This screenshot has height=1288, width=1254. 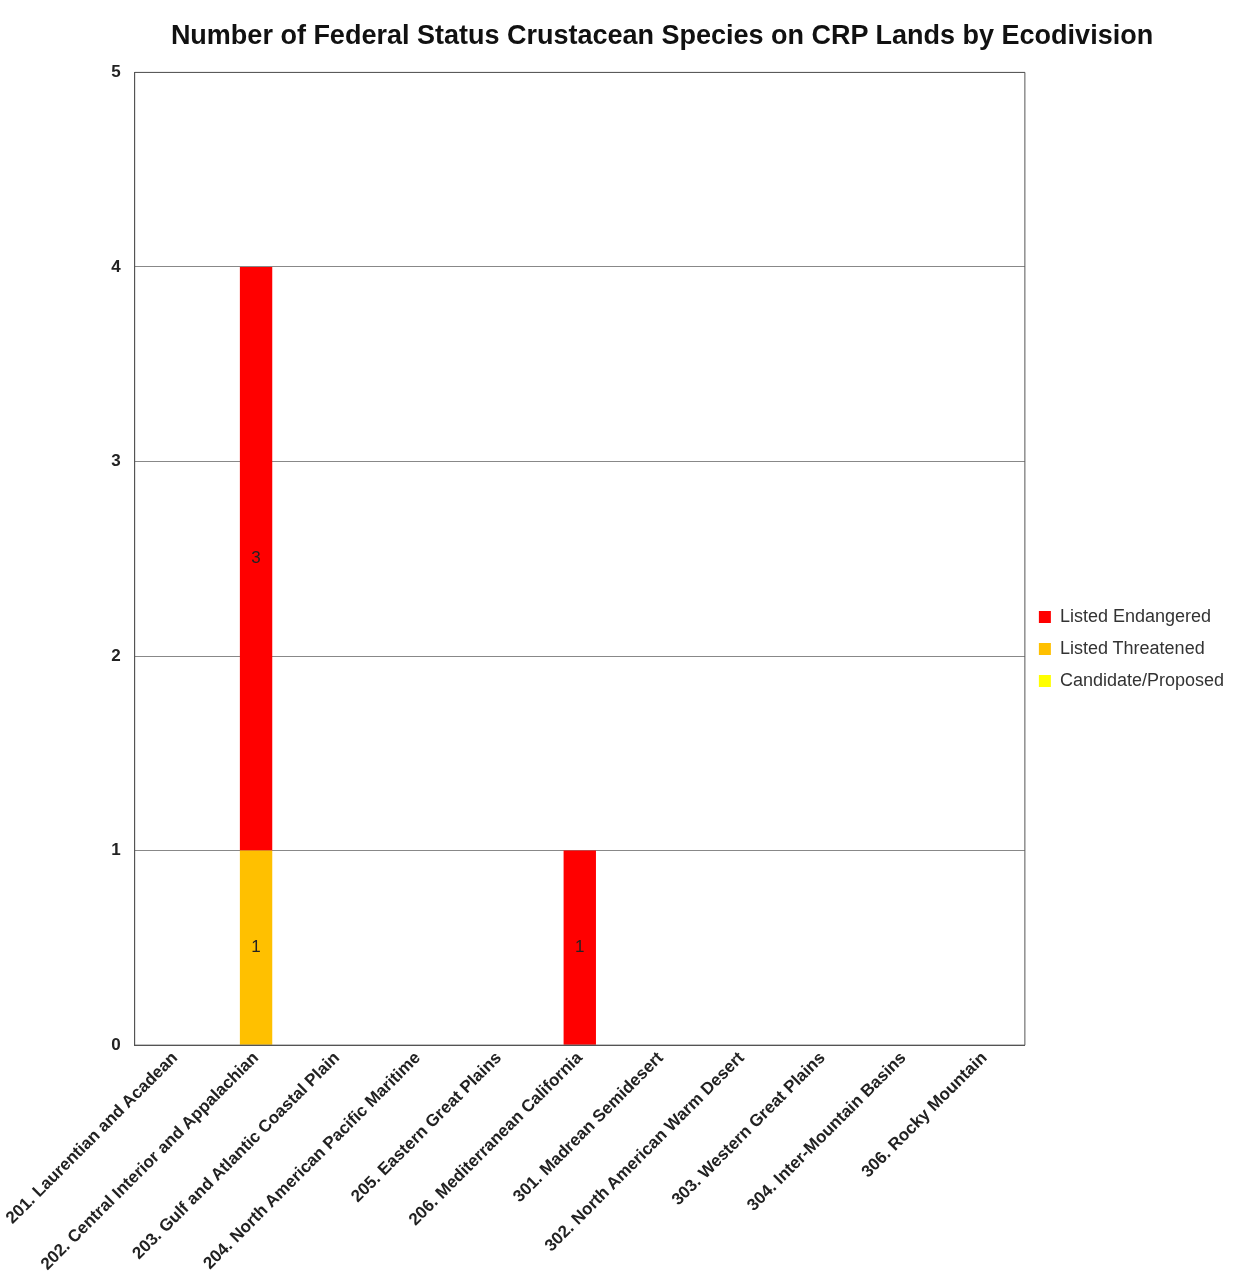 What do you see at coordinates (662, 34) in the screenshot?
I see `chart-title: Number of Federal Status Crustacean Species on CRP Lands by Ecodivision` at bounding box center [662, 34].